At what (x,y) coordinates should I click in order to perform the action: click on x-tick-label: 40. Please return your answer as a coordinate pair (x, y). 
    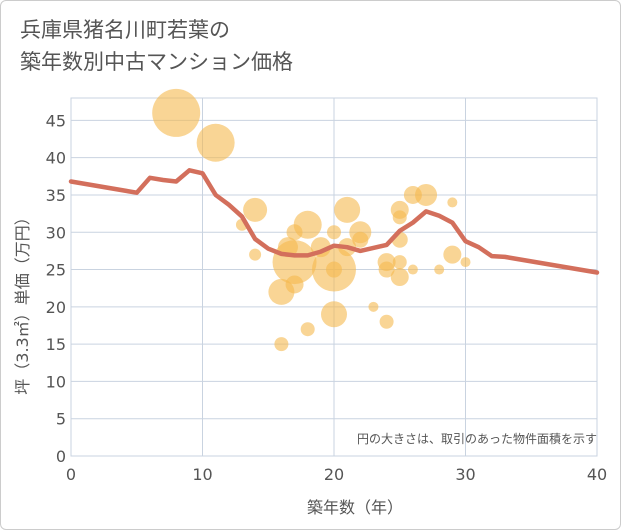
    Looking at the image, I should click on (597, 474).